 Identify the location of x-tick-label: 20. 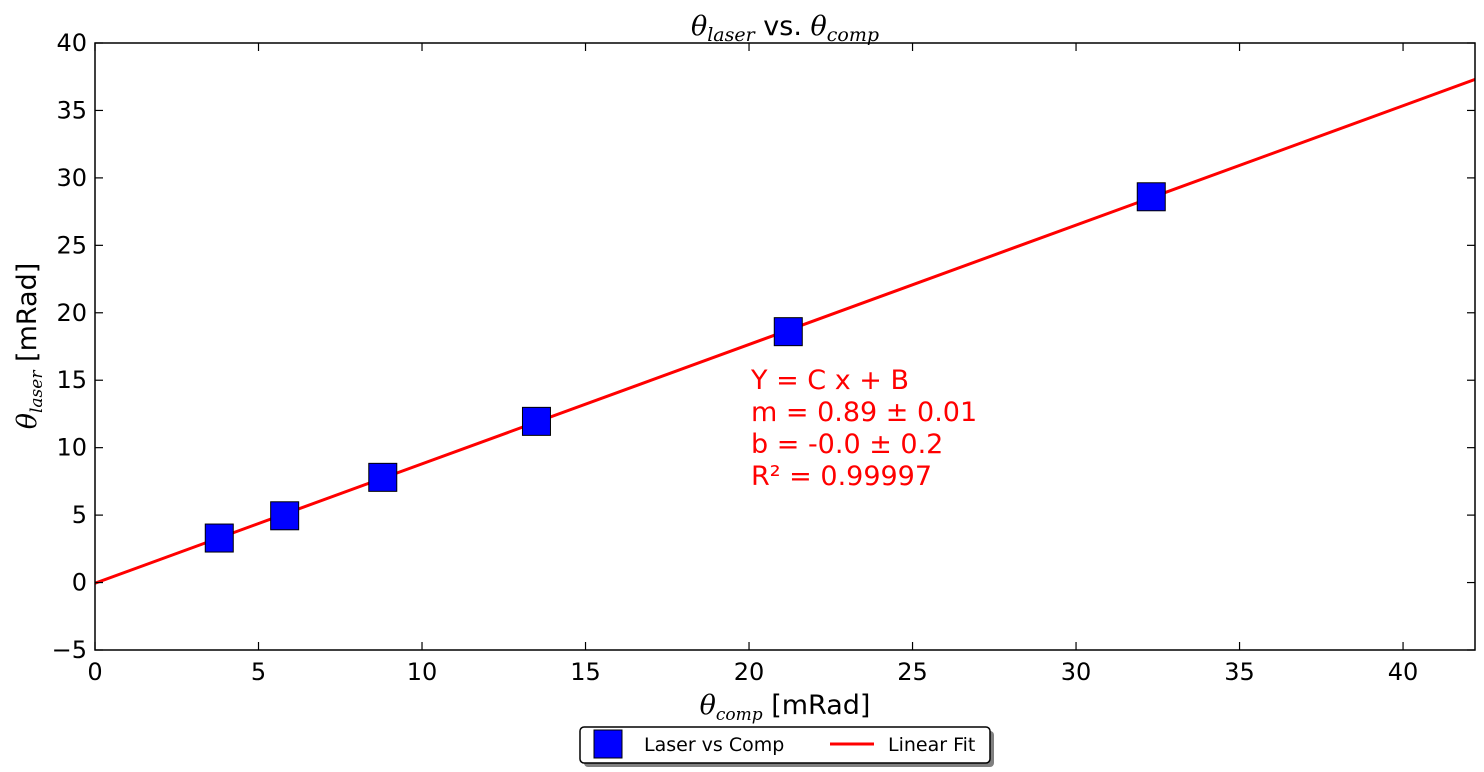
(749, 672).